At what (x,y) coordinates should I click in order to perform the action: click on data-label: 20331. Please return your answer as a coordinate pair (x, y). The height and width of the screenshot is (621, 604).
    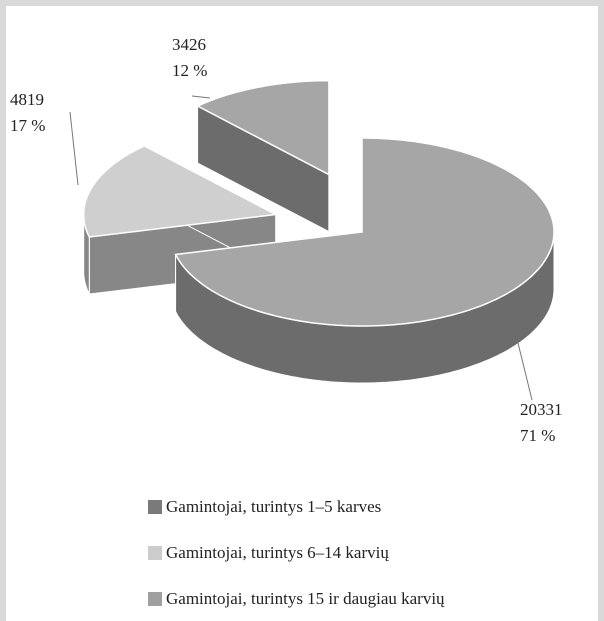
    Looking at the image, I should click on (541, 409).